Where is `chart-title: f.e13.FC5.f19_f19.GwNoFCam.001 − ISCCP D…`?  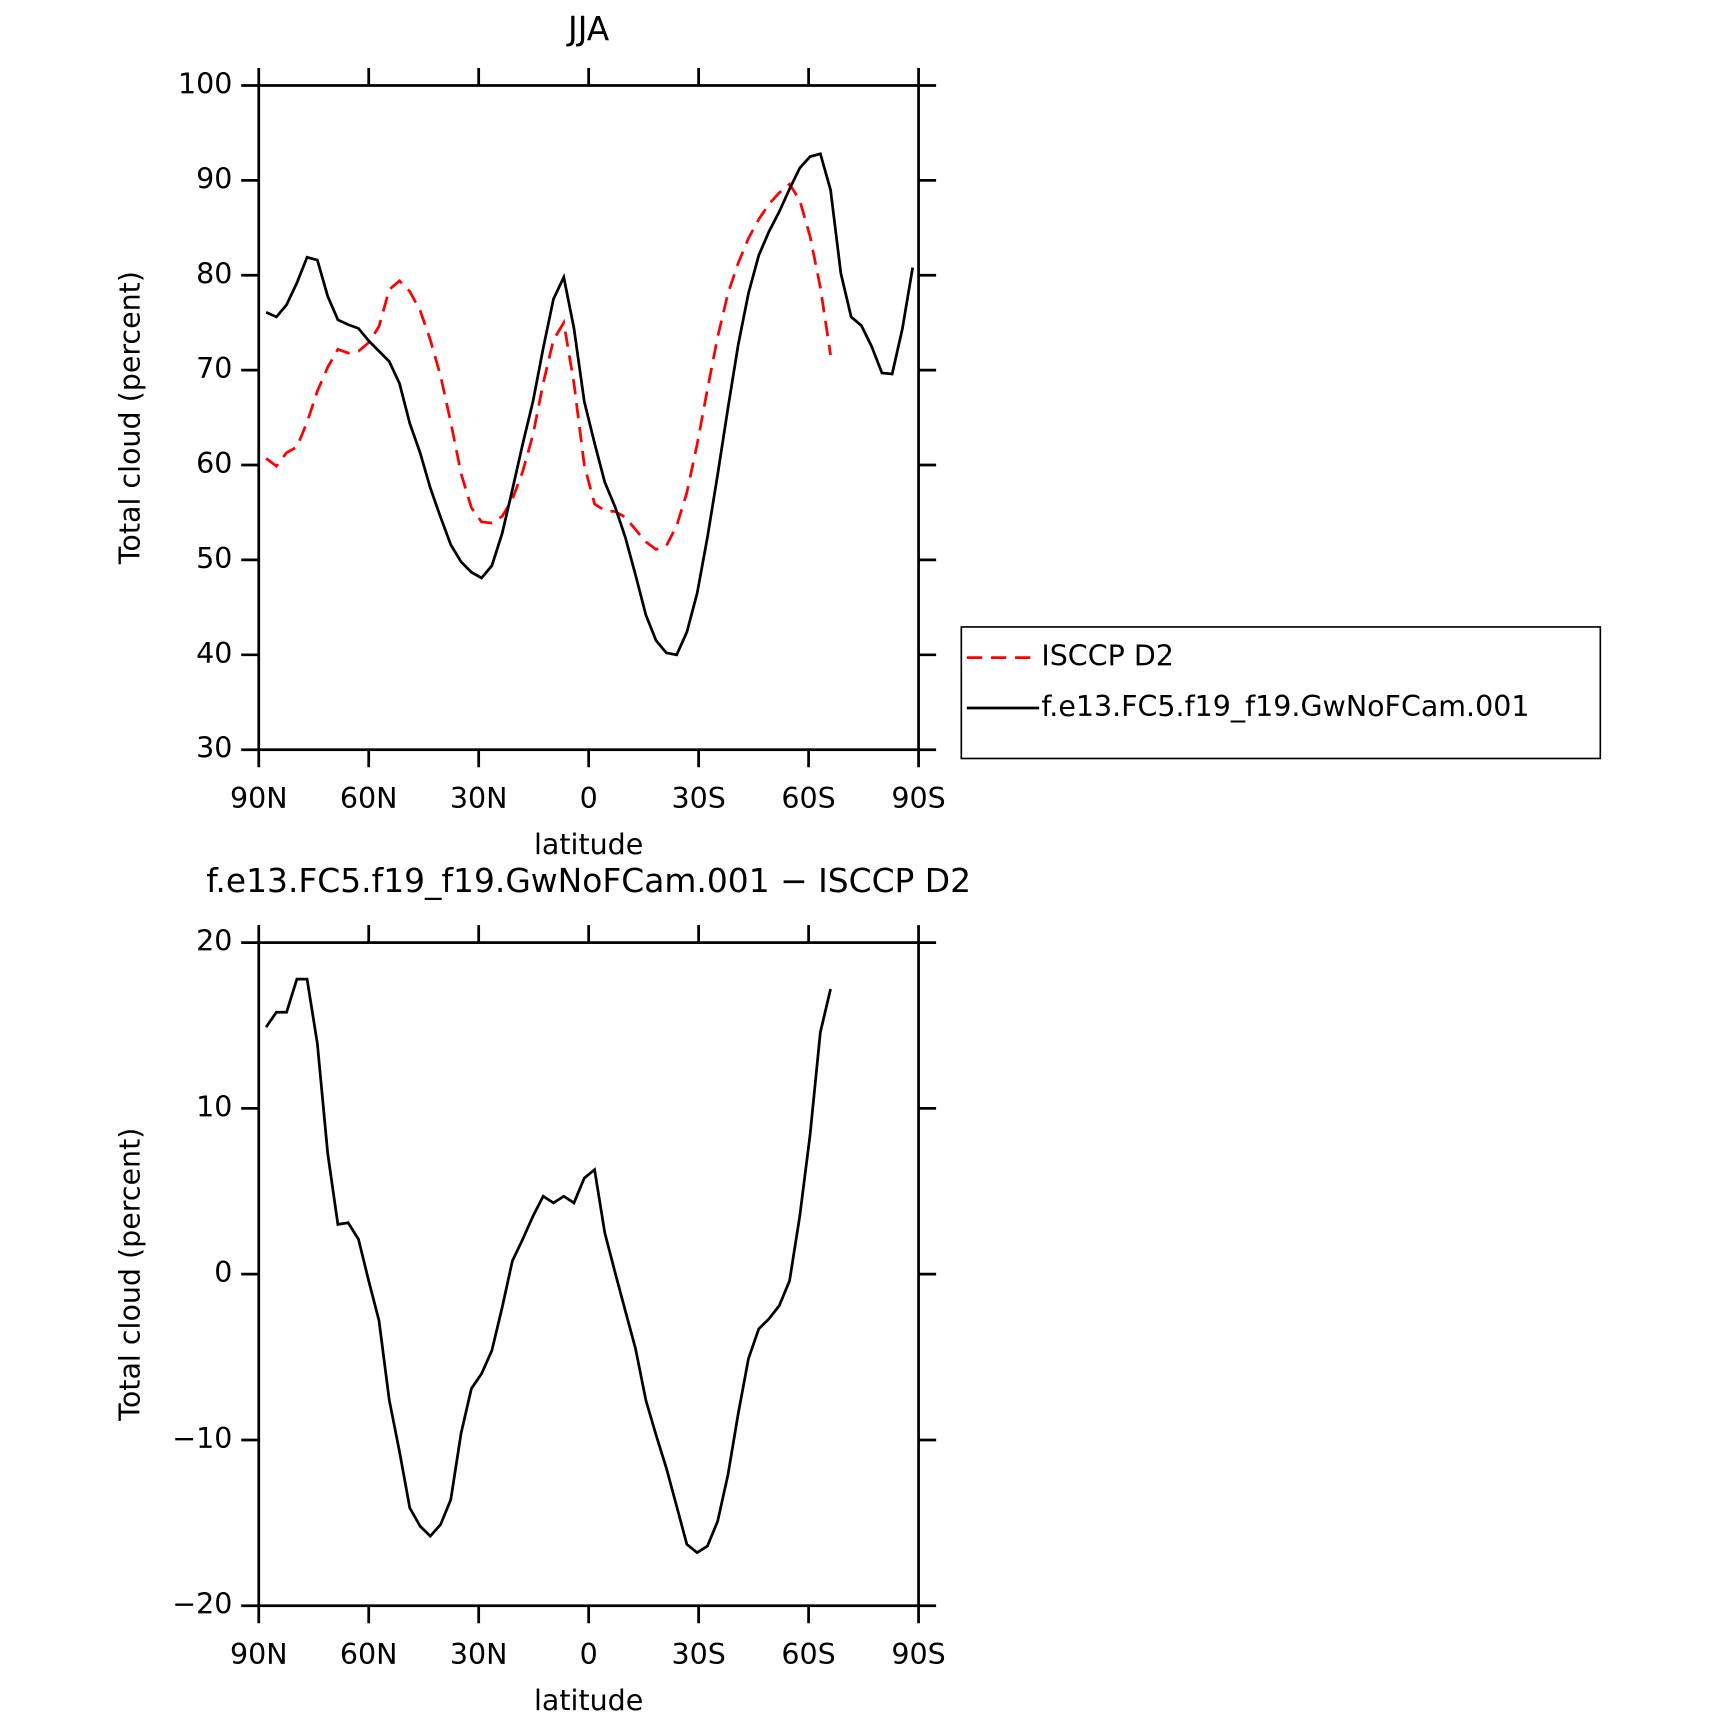
chart-title: f.e13.FC5.f19_f19.GwNoFCam.001 − ISCCP D… is located at coordinates (588, 880).